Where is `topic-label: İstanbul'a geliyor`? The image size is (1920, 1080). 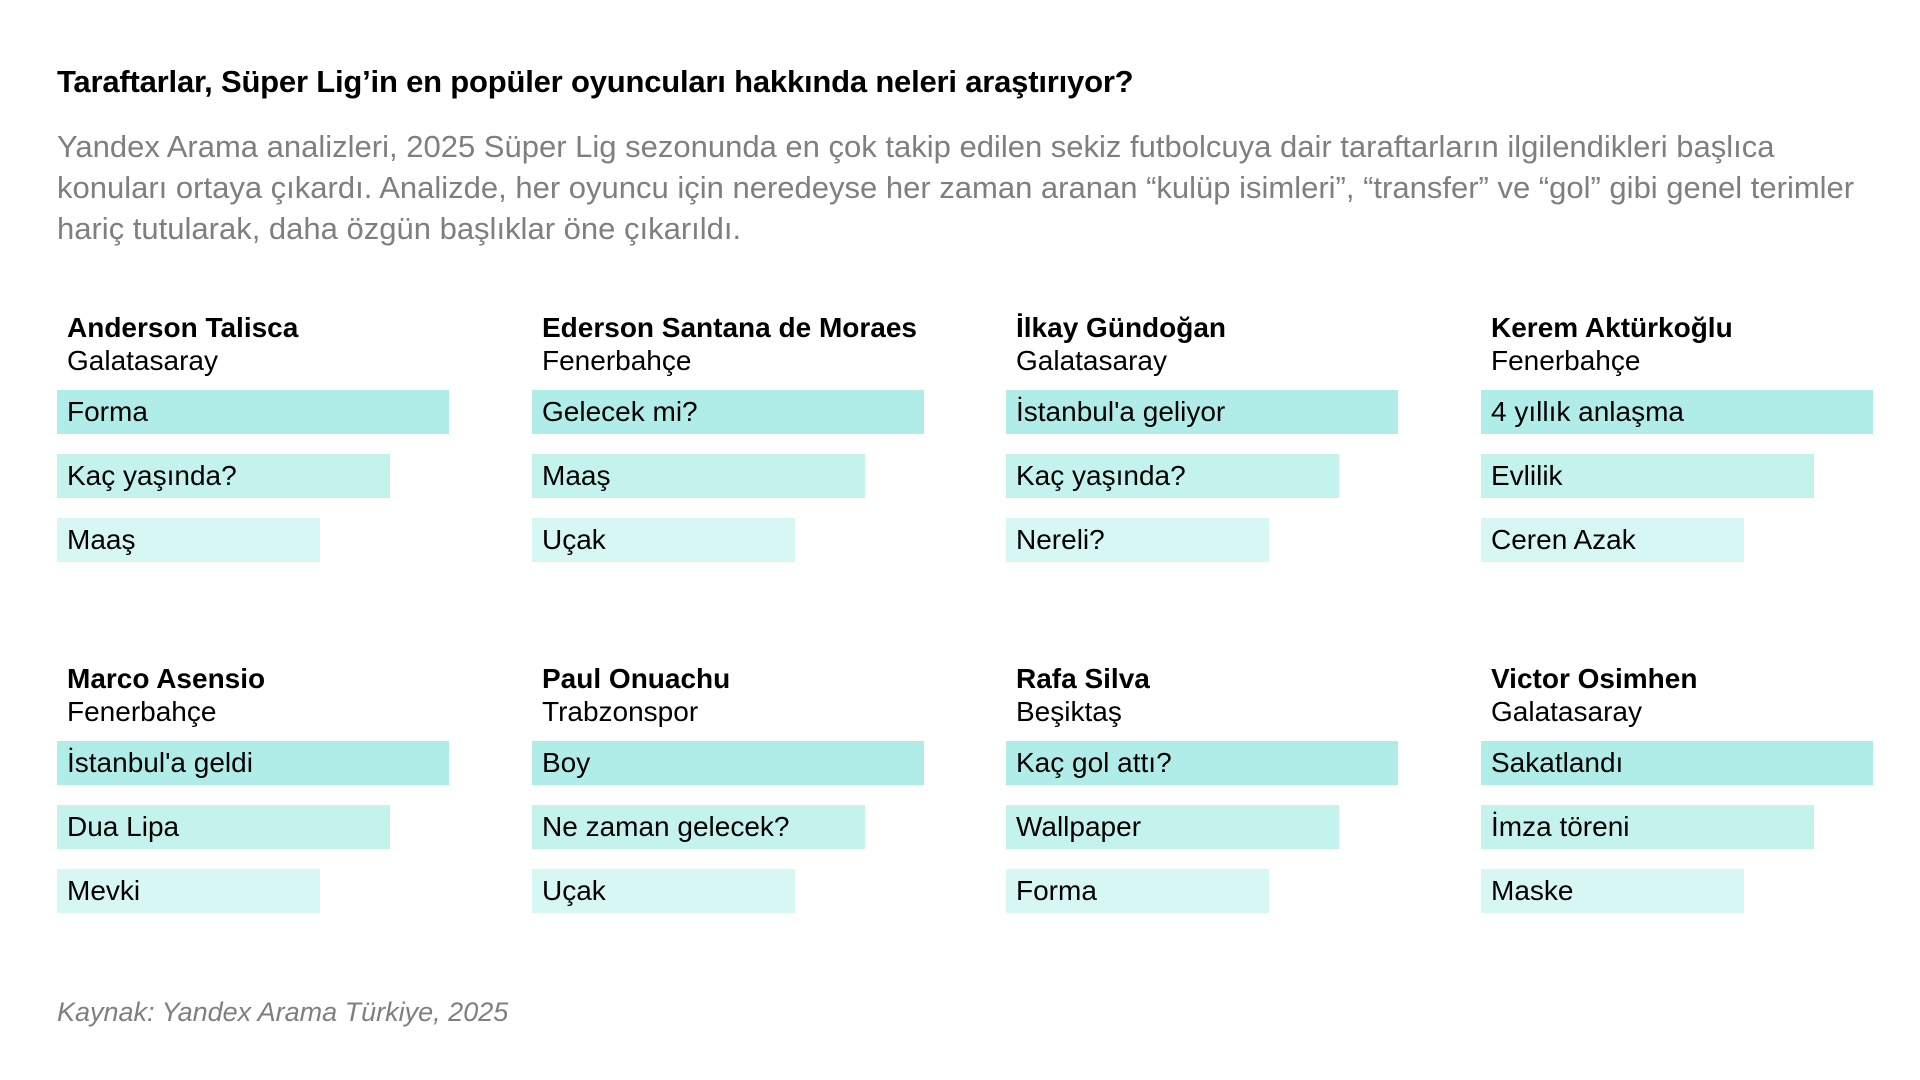 topic-label: İstanbul'a geliyor is located at coordinates (1121, 411).